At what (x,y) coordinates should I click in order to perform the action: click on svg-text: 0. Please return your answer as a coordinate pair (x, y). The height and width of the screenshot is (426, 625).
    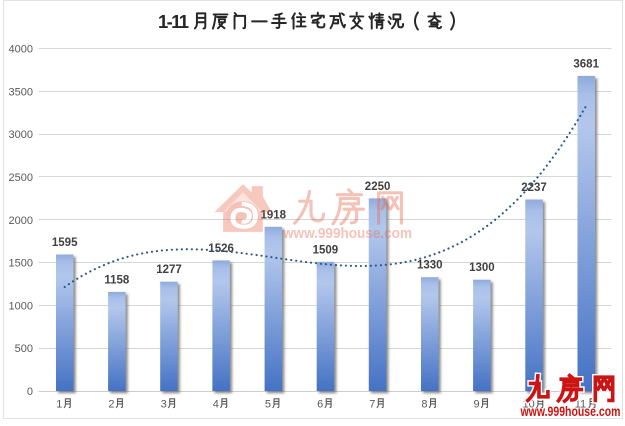
    Looking at the image, I should click on (30, 392).